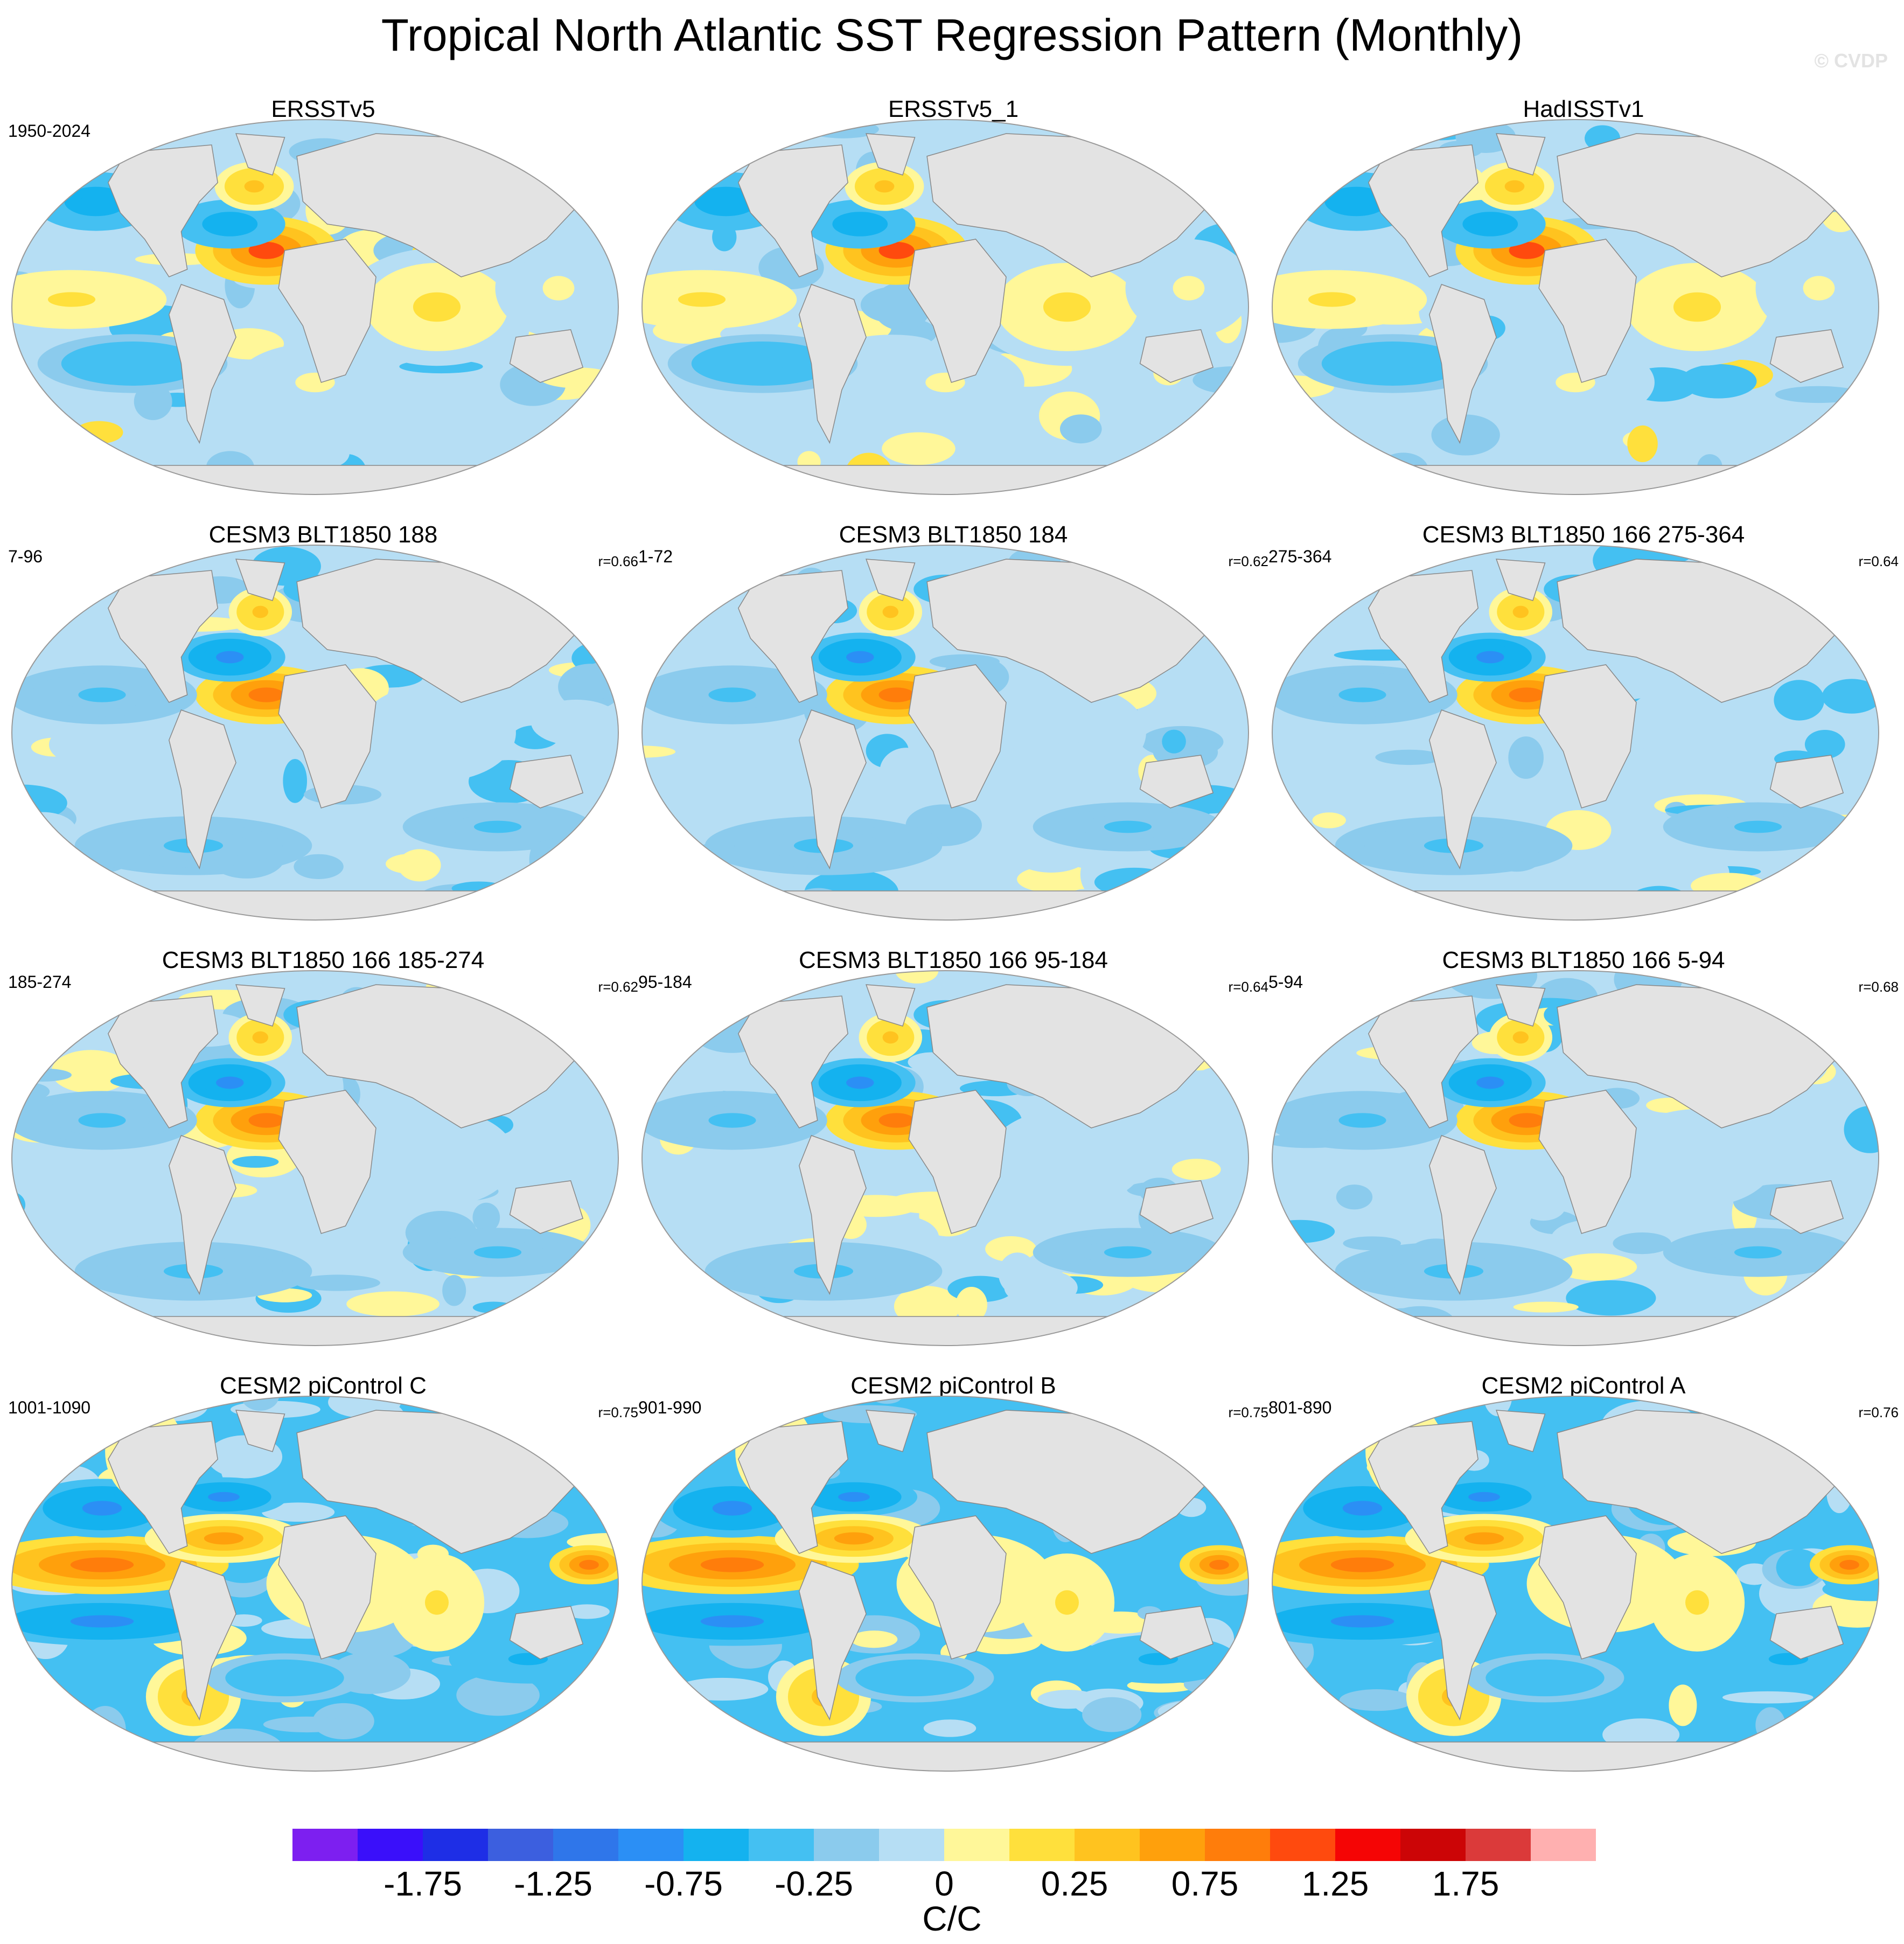 The width and height of the screenshot is (1904, 1944). Describe the element at coordinates (1466, 1883) in the screenshot. I see `colorbar-tick-label: 1.75` at that location.